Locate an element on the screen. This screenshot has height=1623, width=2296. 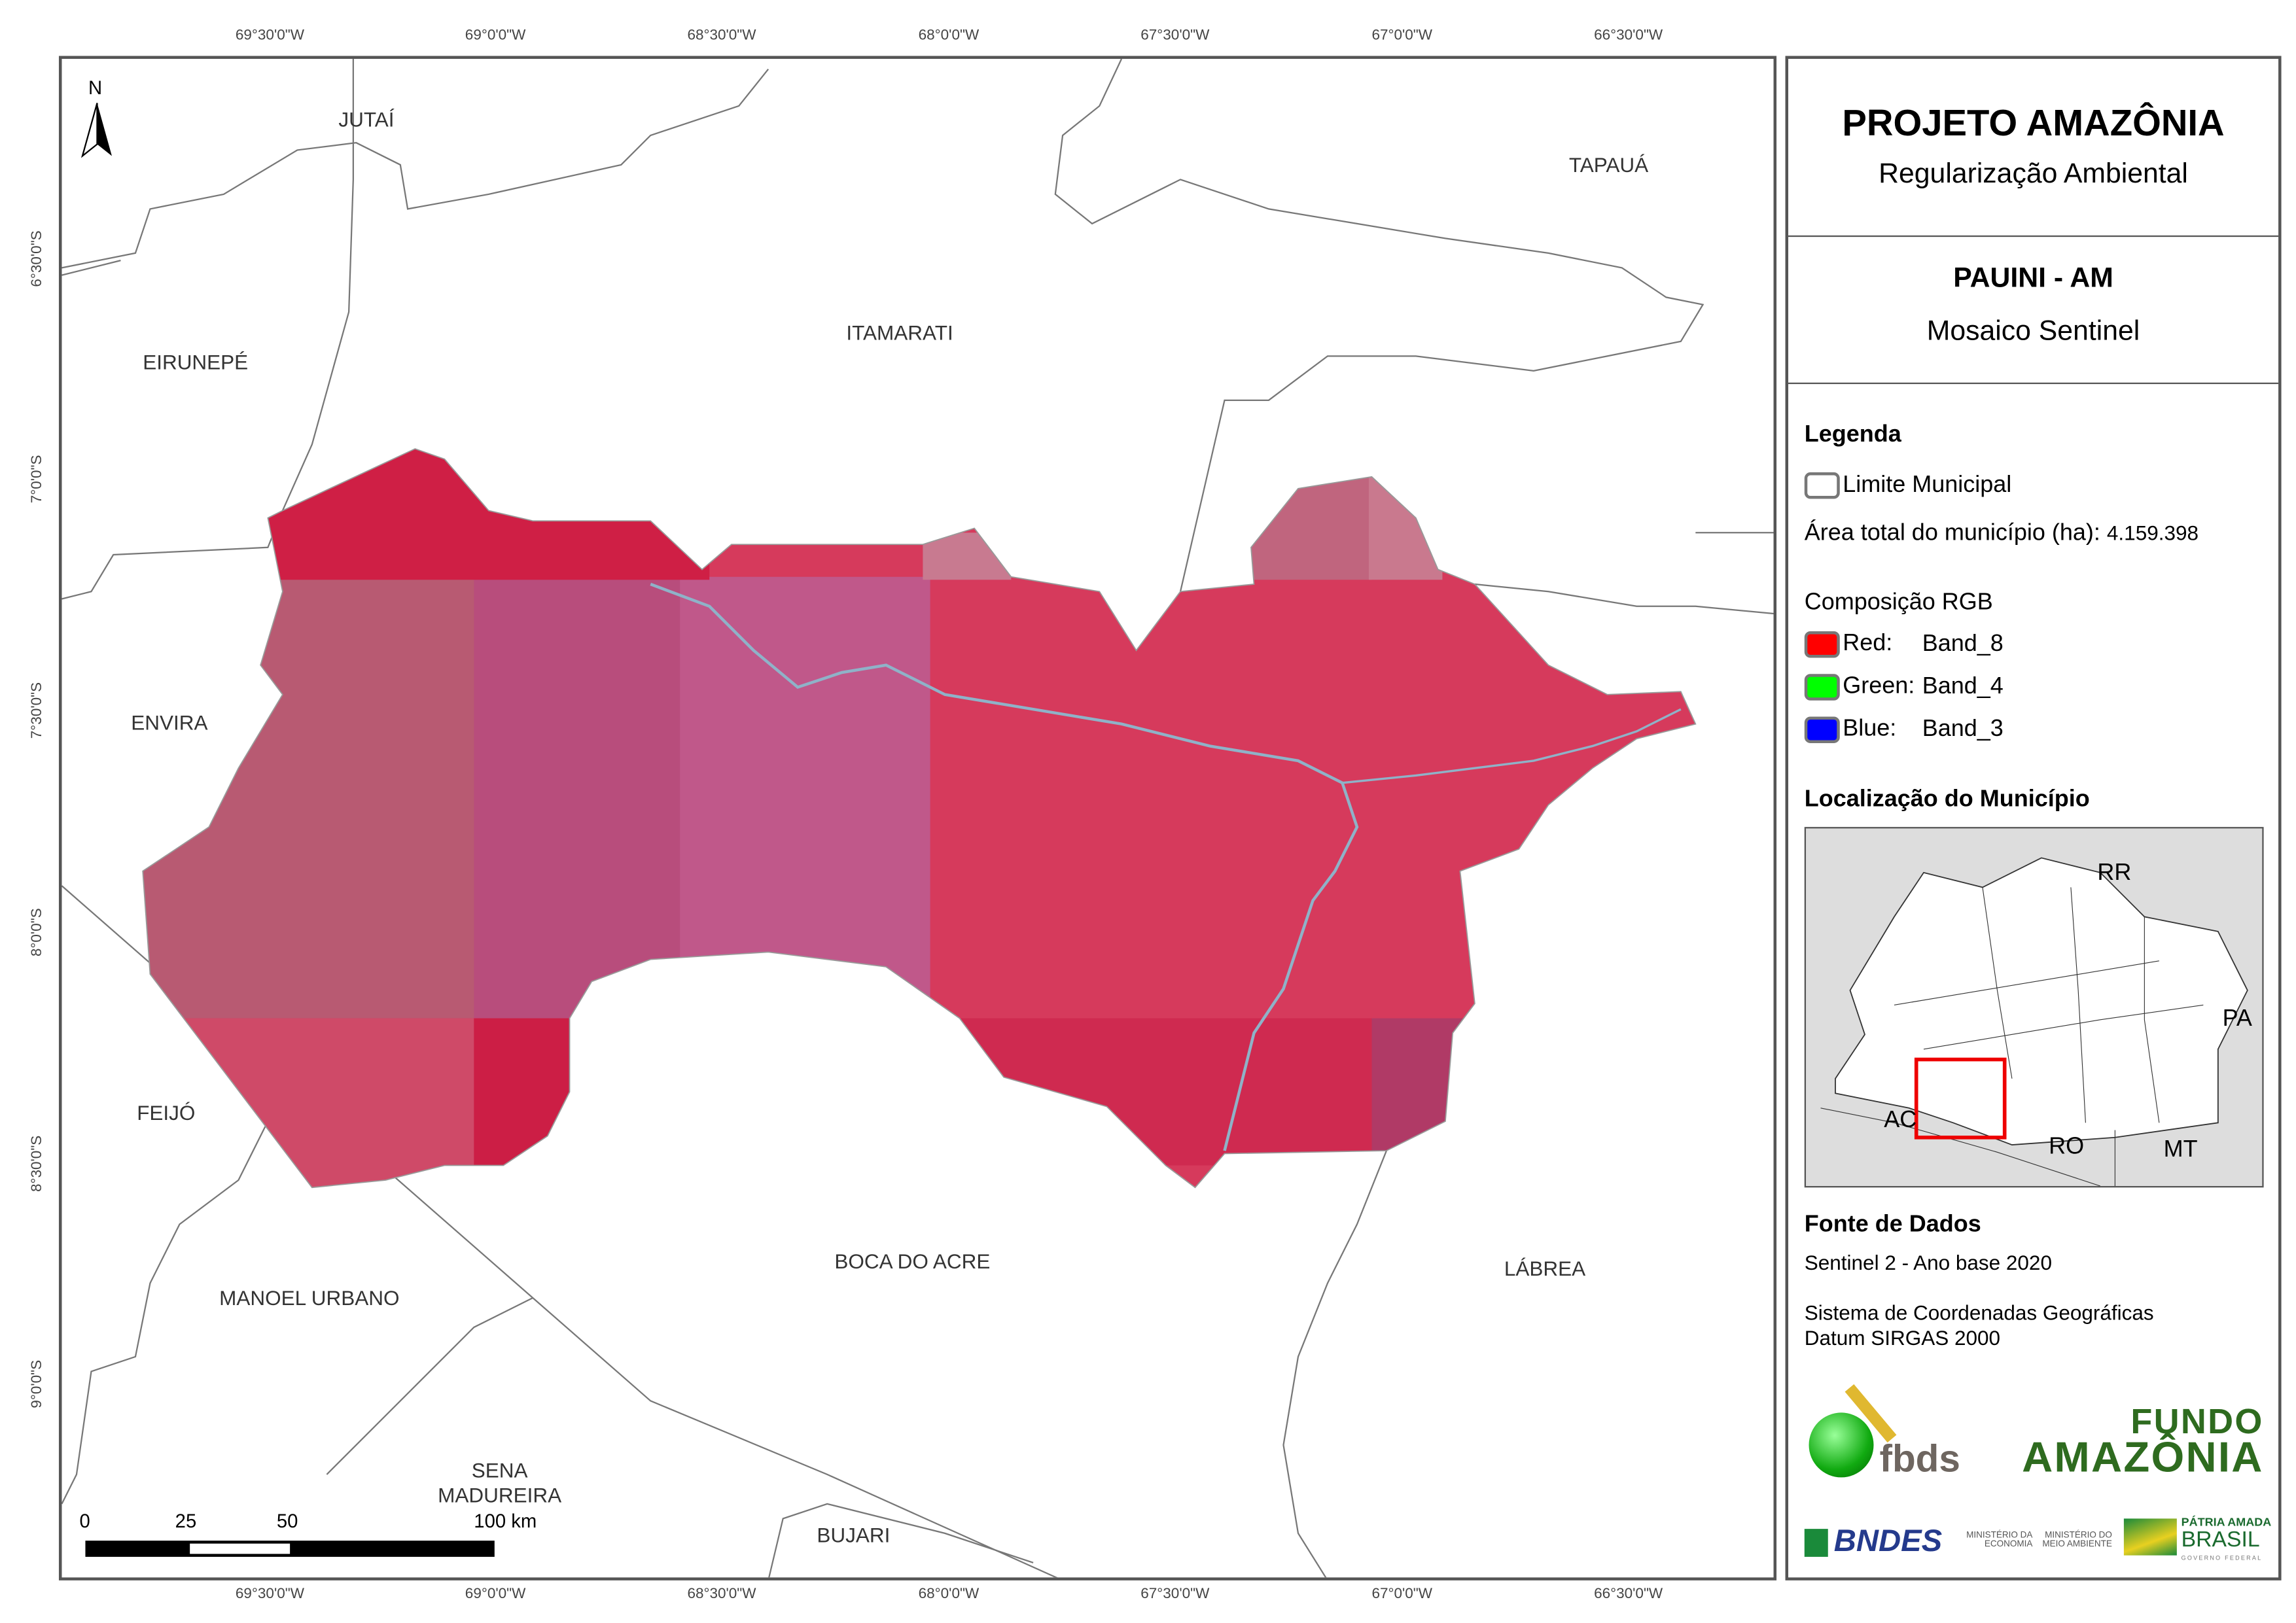
label-boca-do-acre: BOCA DO ACRE is located at coordinates (912, 1261).